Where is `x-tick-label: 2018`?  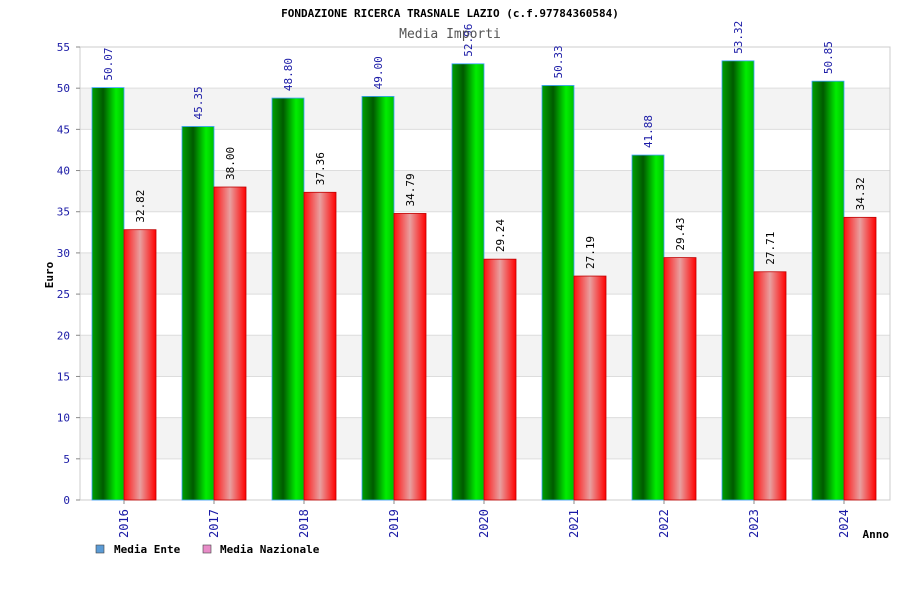 x-tick-label: 2018 is located at coordinates (304, 523).